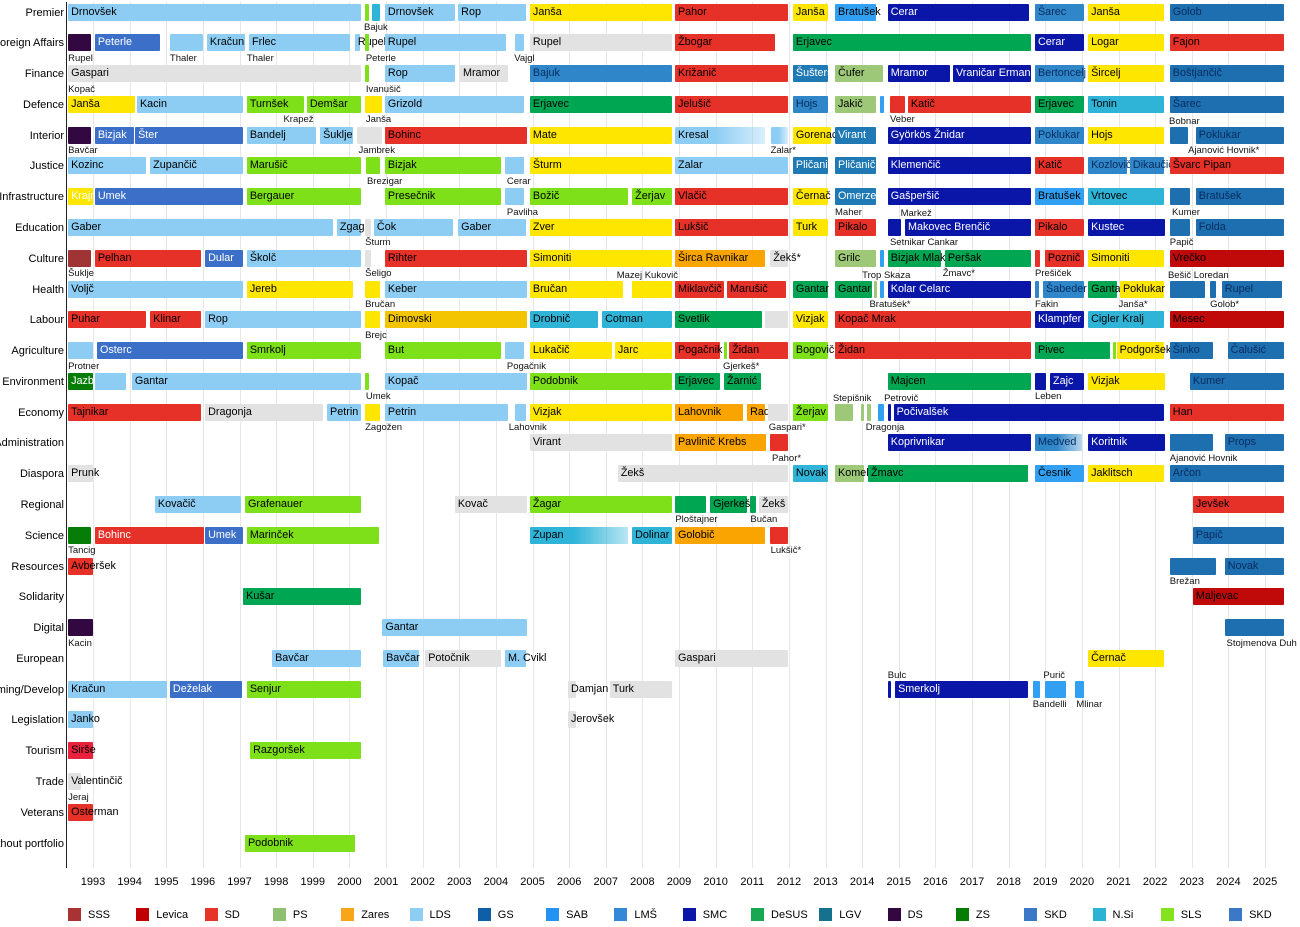 This screenshot has width=1300, height=927. What do you see at coordinates (1126, 104) in the screenshot?
I see `timeline-bar: Tonin` at bounding box center [1126, 104].